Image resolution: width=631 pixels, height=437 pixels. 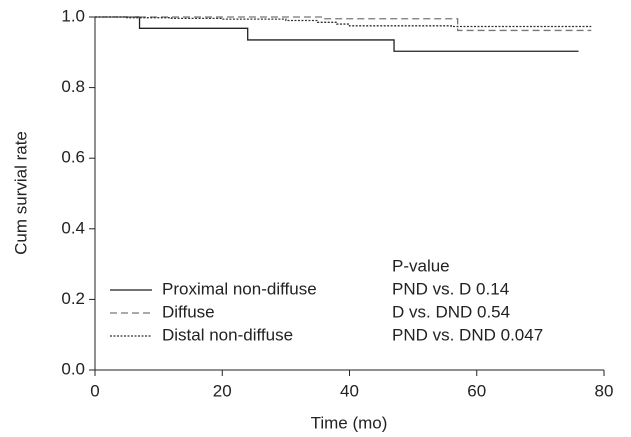 I want to click on x-axis-label: Time (mo), so click(x=349, y=422).